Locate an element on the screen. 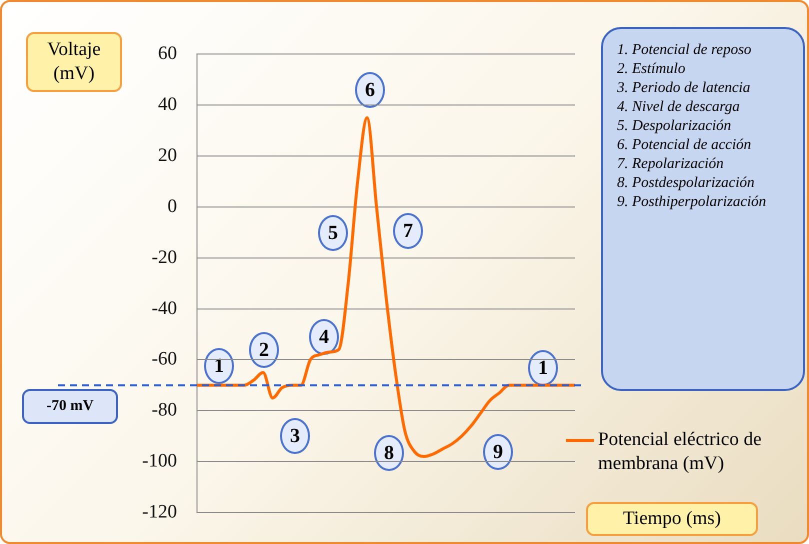  y-tick-label: -20 is located at coordinates (164, 257).